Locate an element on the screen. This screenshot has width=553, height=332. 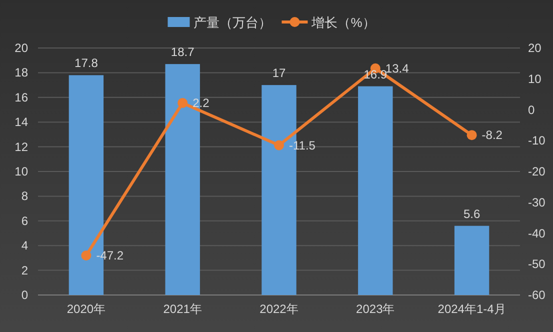
data-label: 13.4 is located at coordinates (397, 68).